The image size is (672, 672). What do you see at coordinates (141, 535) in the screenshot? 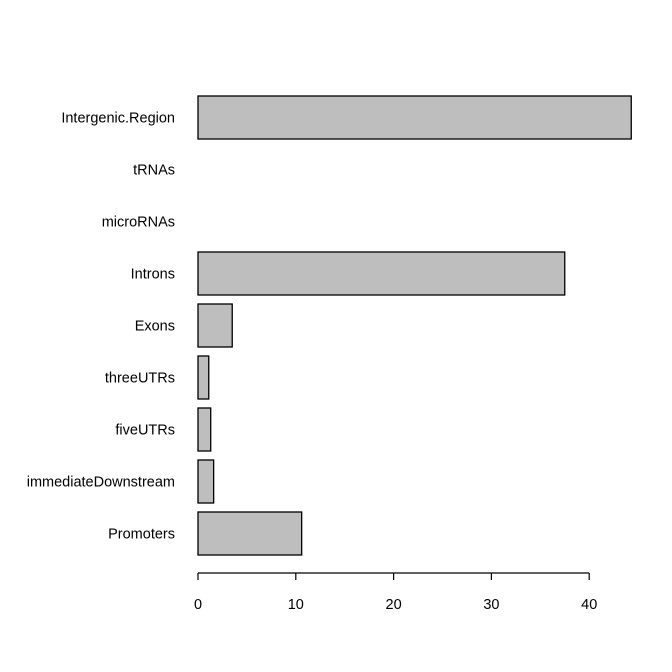
I see `category-label: Promoters` at bounding box center [141, 535].